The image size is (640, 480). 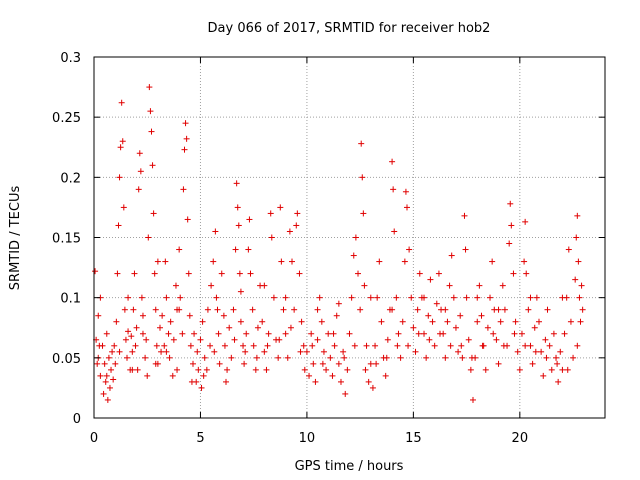 What do you see at coordinates (413, 438) in the screenshot?
I see `x-tick-label: 15` at bounding box center [413, 438].